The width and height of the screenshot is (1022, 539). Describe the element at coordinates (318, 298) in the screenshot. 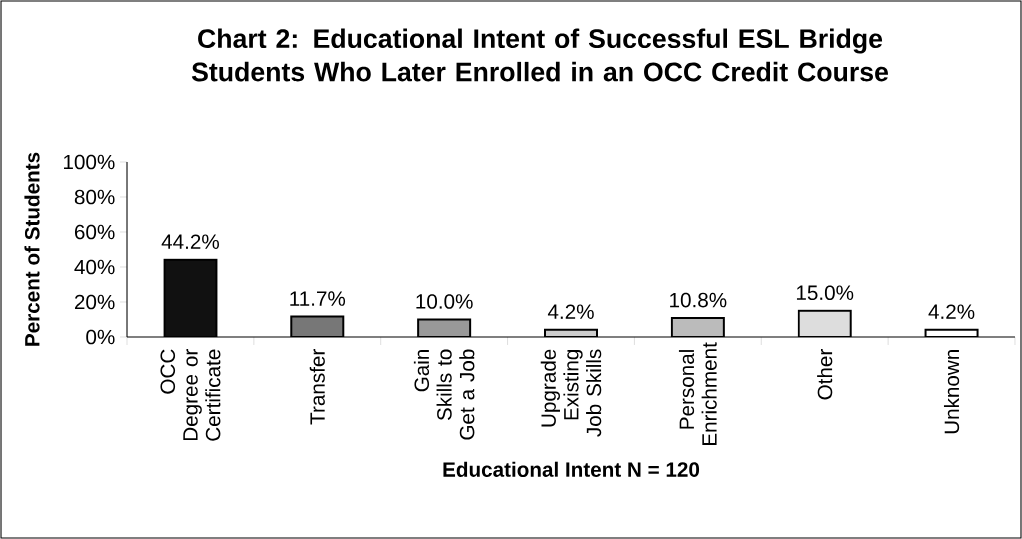

I see `data-label: 11.7%` at that location.